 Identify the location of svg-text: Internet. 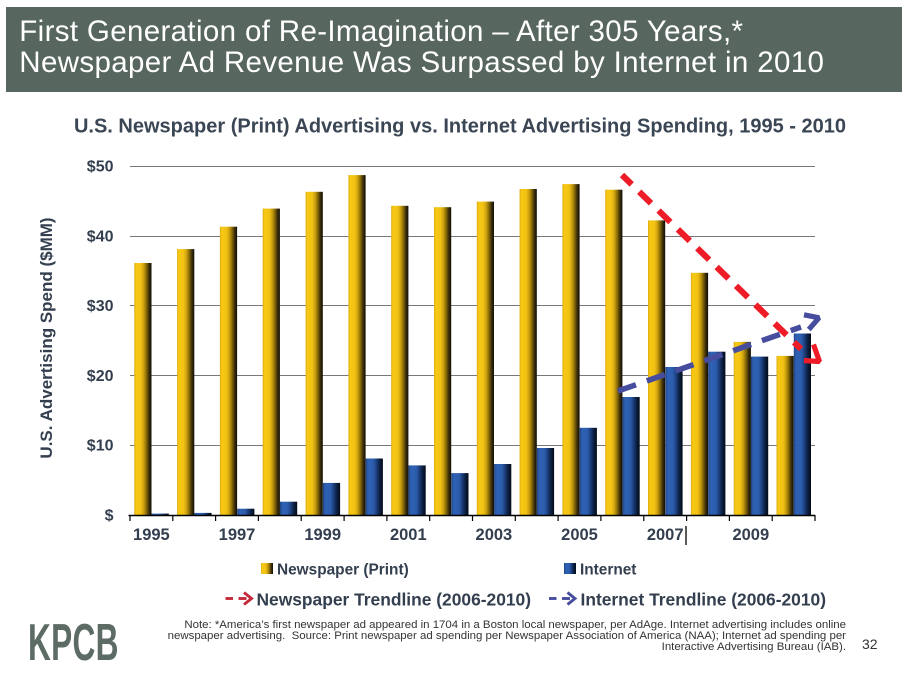
(608, 570).